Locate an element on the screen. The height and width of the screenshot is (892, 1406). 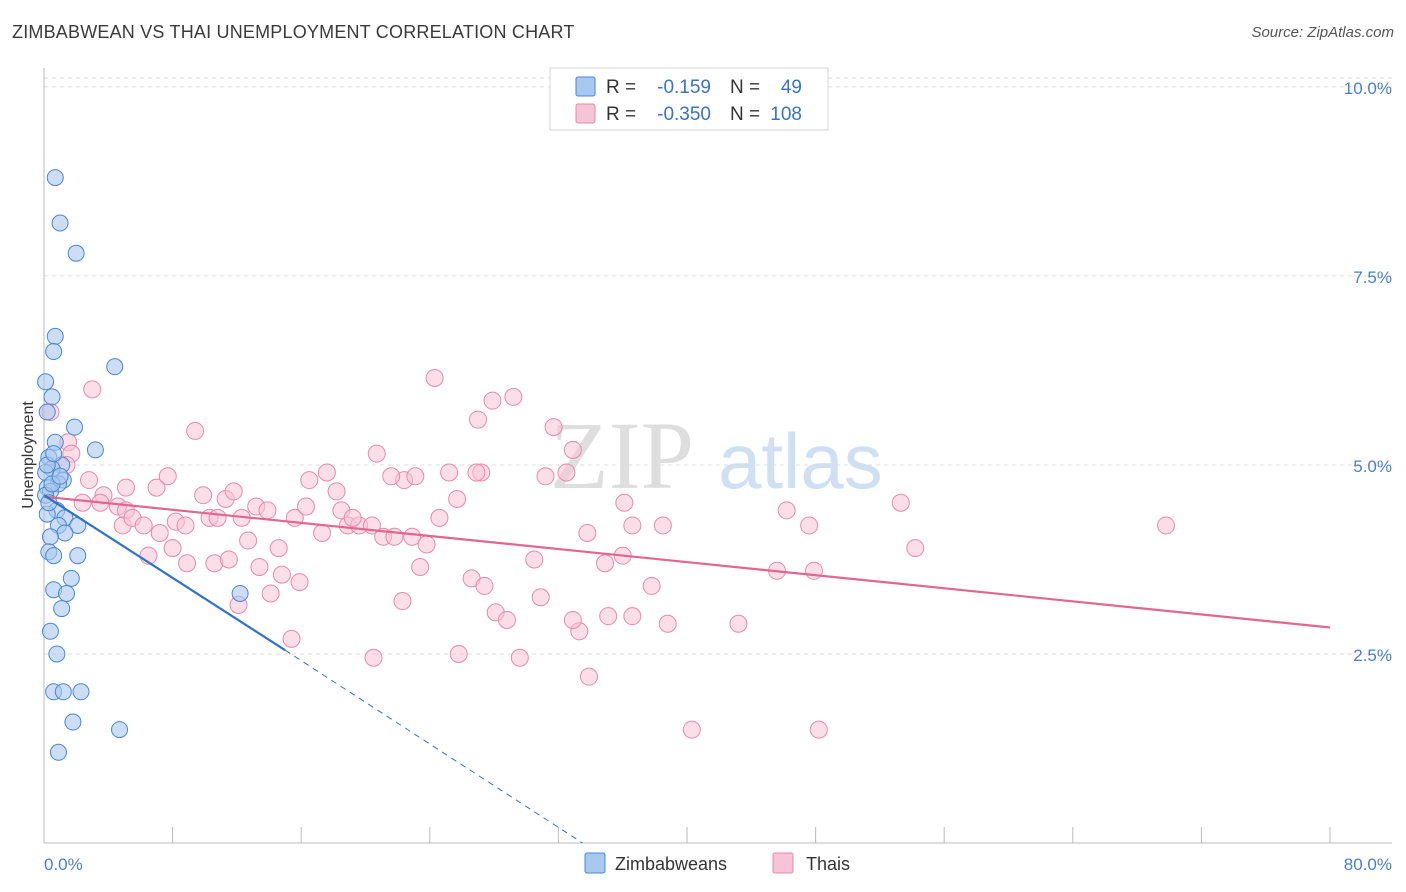
legend-n-value-thais: 108 is located at coordinates (786, 114).